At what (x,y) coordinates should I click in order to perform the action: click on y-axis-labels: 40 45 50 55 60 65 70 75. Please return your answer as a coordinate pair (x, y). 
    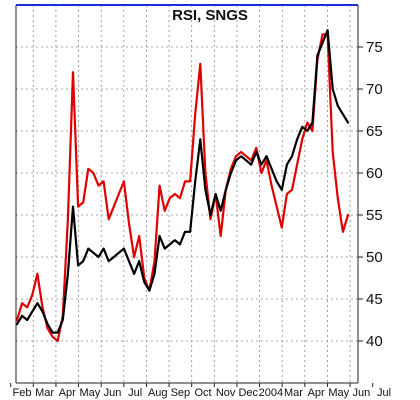
    Looking at the image, I should click on (374, 194).